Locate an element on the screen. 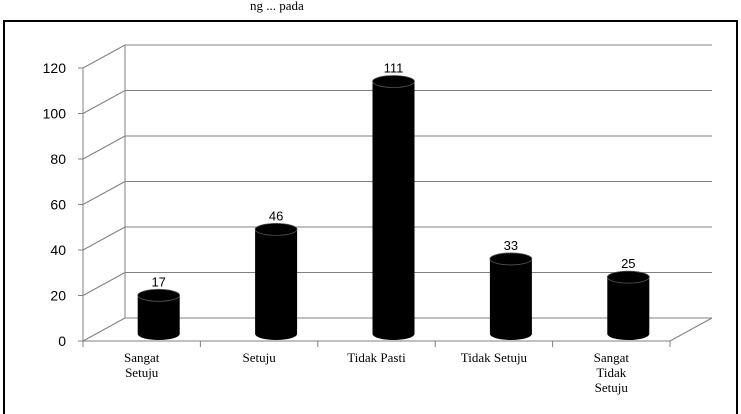 Image resolution: width=741 pixels, height=414 pixels. y-tick-label-4: 80 is located at coordinates (58, 159).